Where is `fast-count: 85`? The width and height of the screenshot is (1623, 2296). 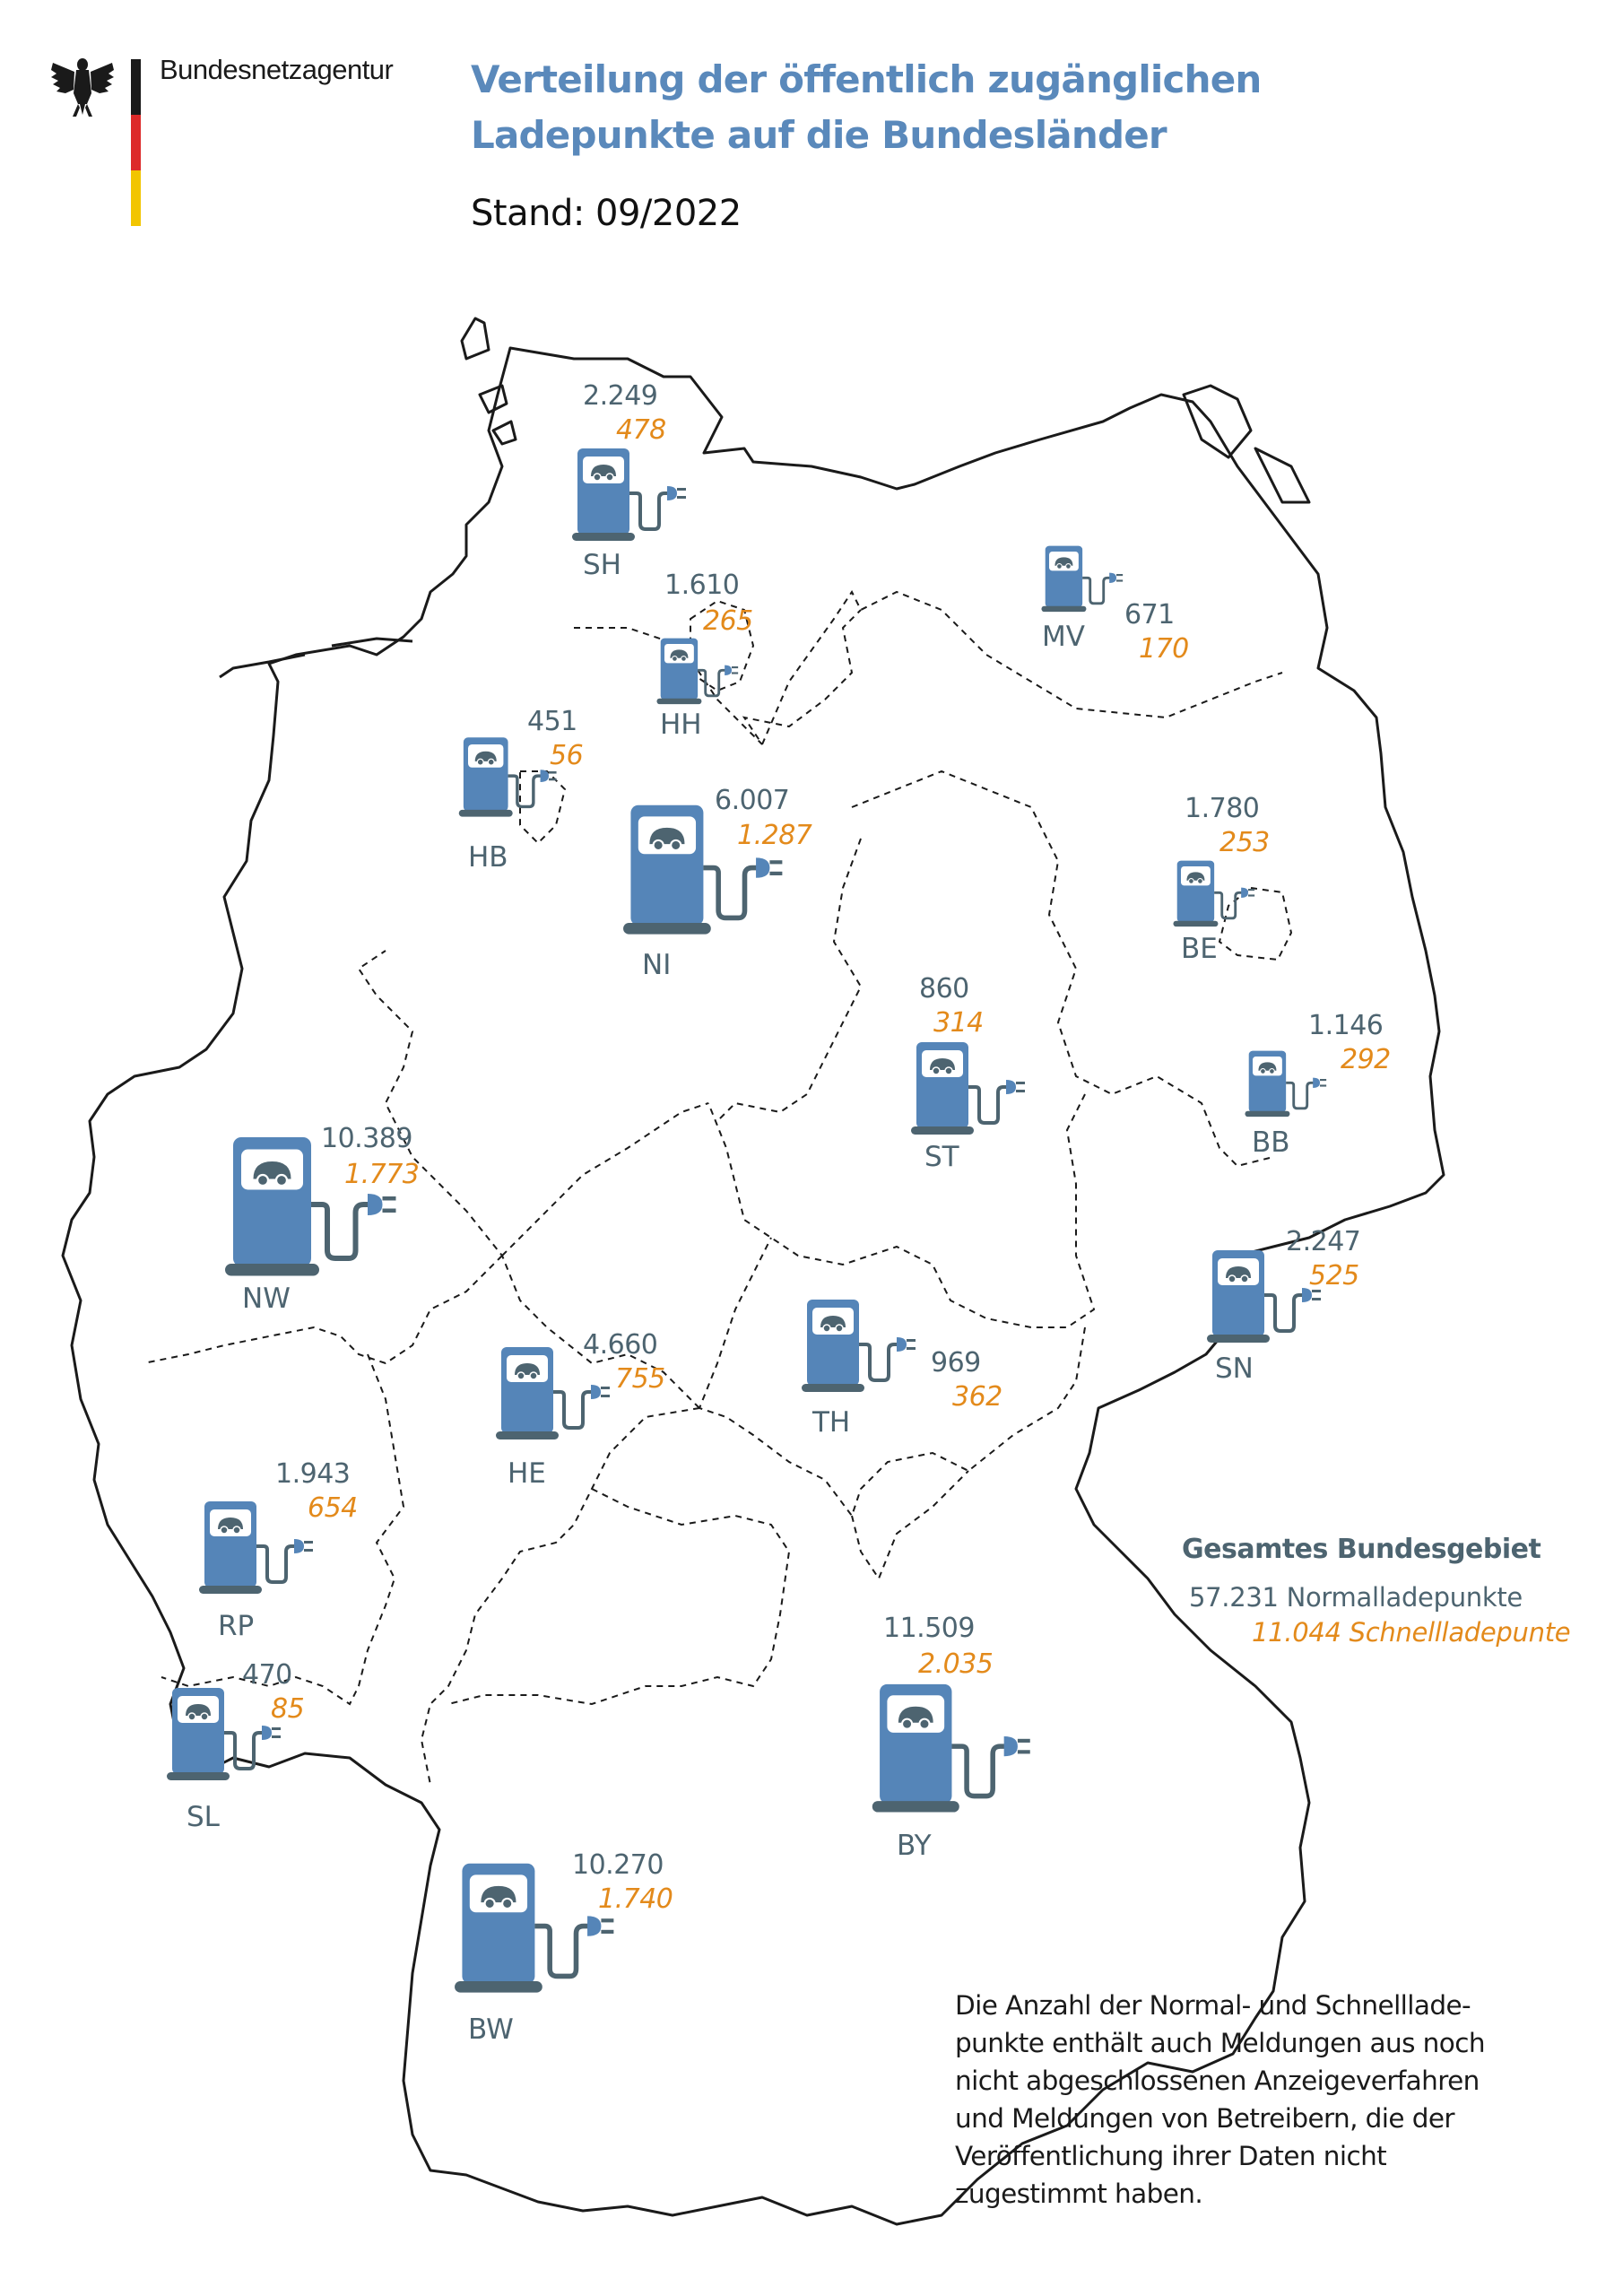 fast-count: 85 is located at coordinates (288, 1709).